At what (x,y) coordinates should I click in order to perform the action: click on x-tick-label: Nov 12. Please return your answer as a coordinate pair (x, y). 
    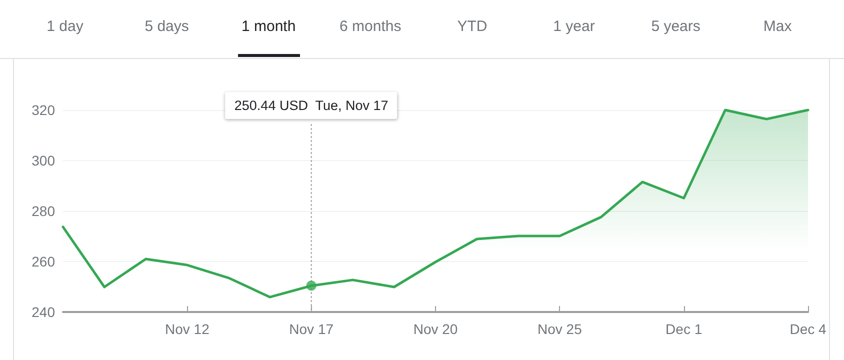
    Looking at the image, I should click on (187, 329).